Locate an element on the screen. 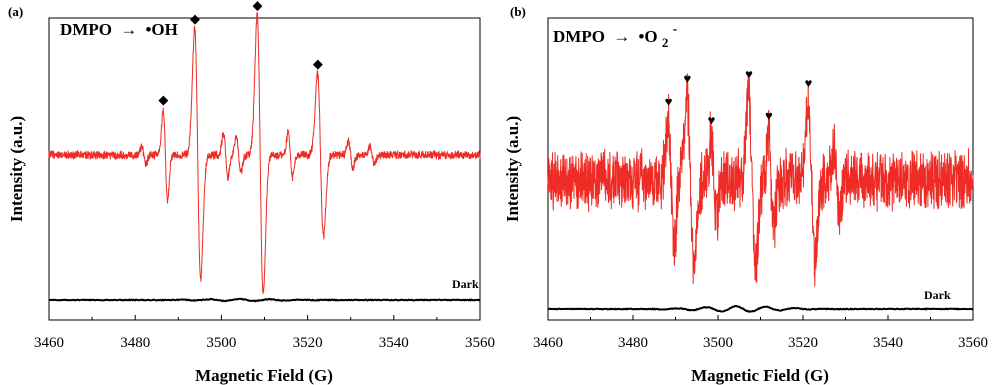 The image size is (993, 385). panel-b-label: (b) is located at coordinates (518, 11).